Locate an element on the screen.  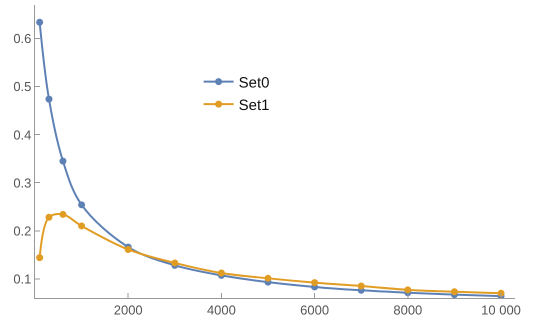
x-tick-label: 4000 is located at coordinates (221, 310).